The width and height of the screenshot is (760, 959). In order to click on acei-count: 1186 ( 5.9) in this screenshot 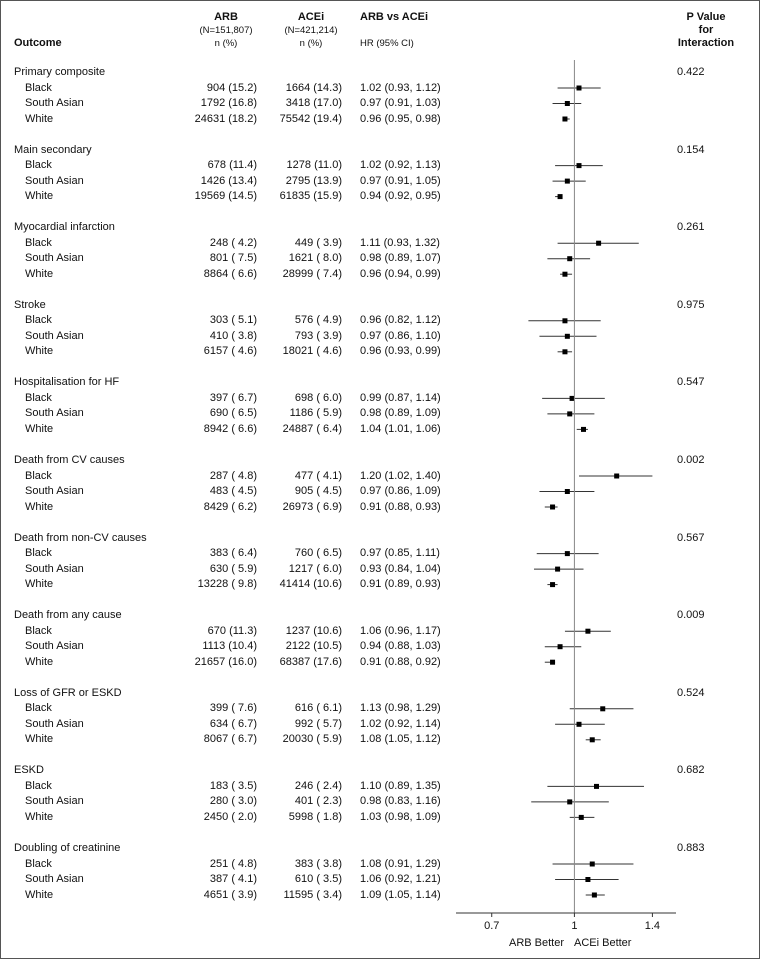, I will do `click(315, 413)`.